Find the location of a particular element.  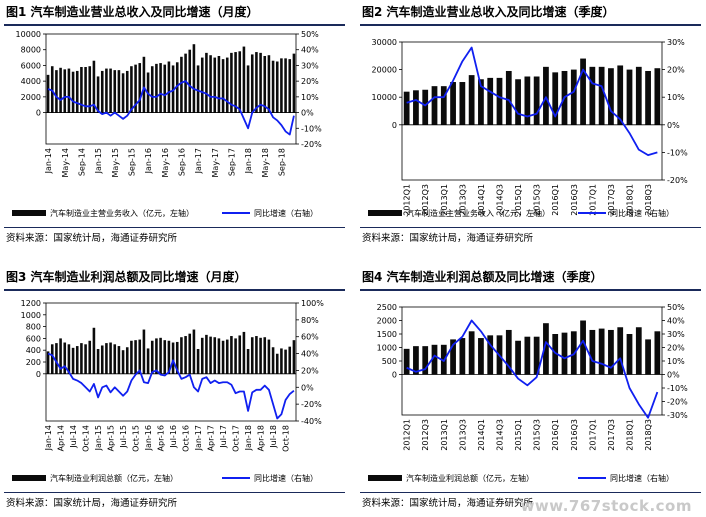

x-tick-label: Sep-18 is located at coordinates (281, 162).